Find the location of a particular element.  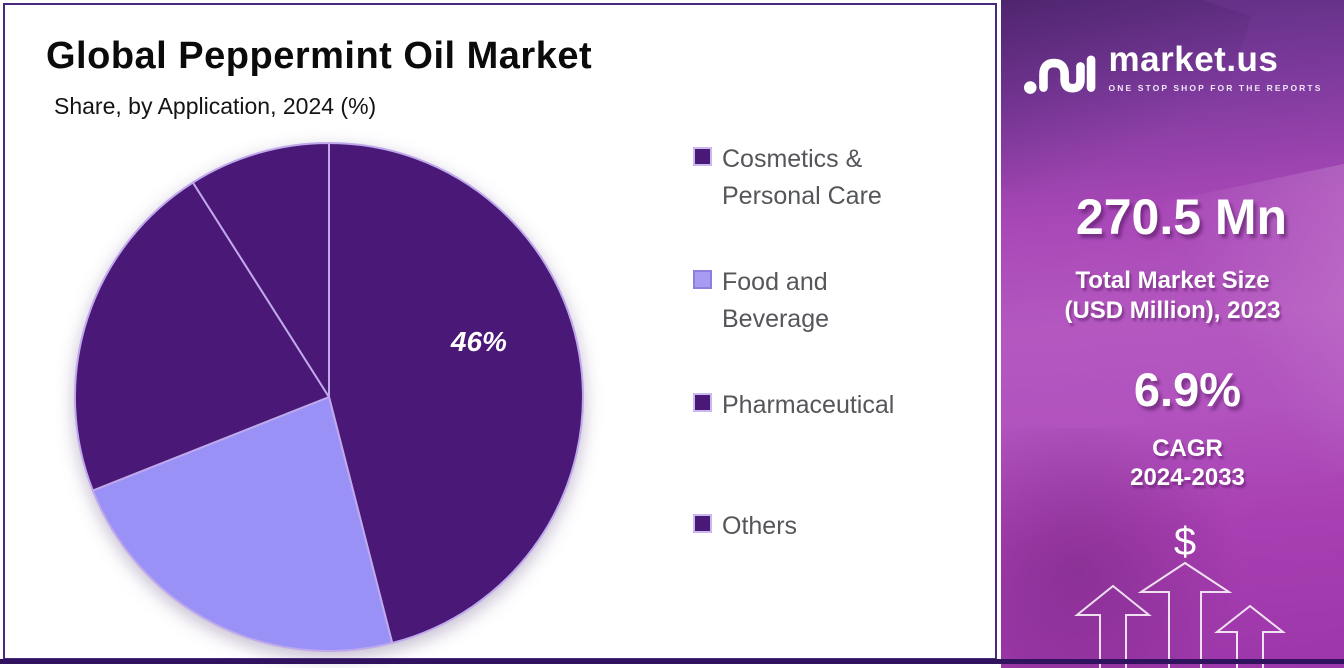

pie-slice-pharmaceutical is located at coordinates (202, 336).